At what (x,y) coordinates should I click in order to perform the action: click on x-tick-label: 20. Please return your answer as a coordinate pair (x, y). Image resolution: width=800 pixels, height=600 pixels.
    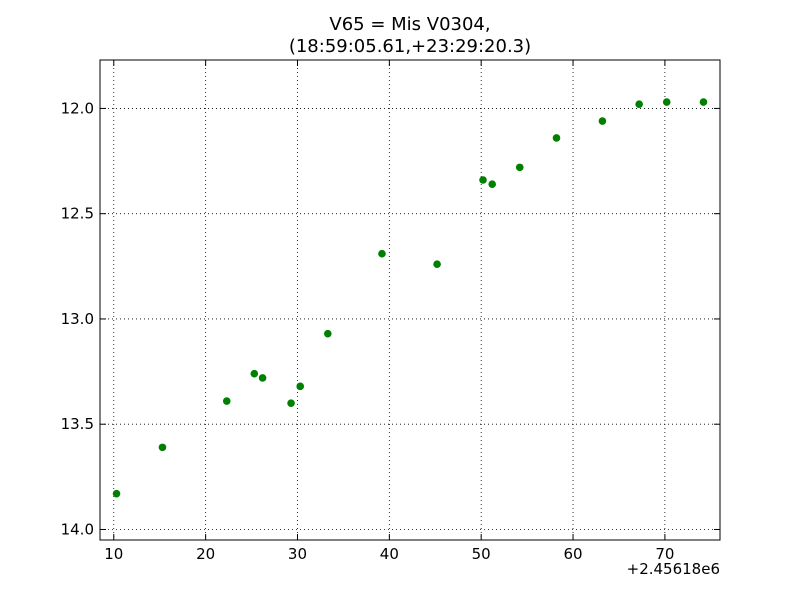
    Looking at the image, I should click on (205, 554).